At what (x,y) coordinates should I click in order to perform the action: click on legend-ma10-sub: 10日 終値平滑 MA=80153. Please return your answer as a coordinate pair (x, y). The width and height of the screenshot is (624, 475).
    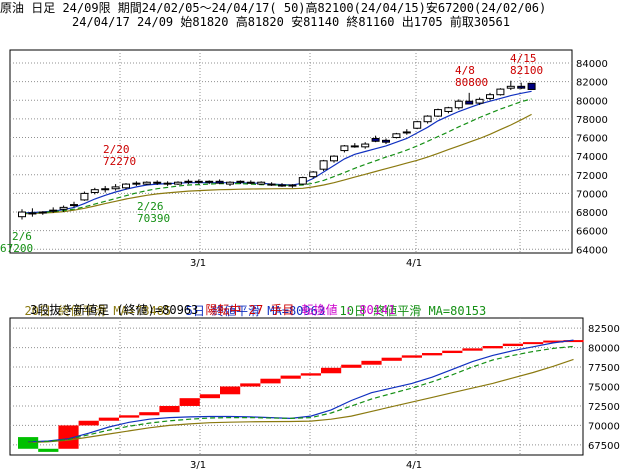
    Looking at the image, I should click on (413, 311).